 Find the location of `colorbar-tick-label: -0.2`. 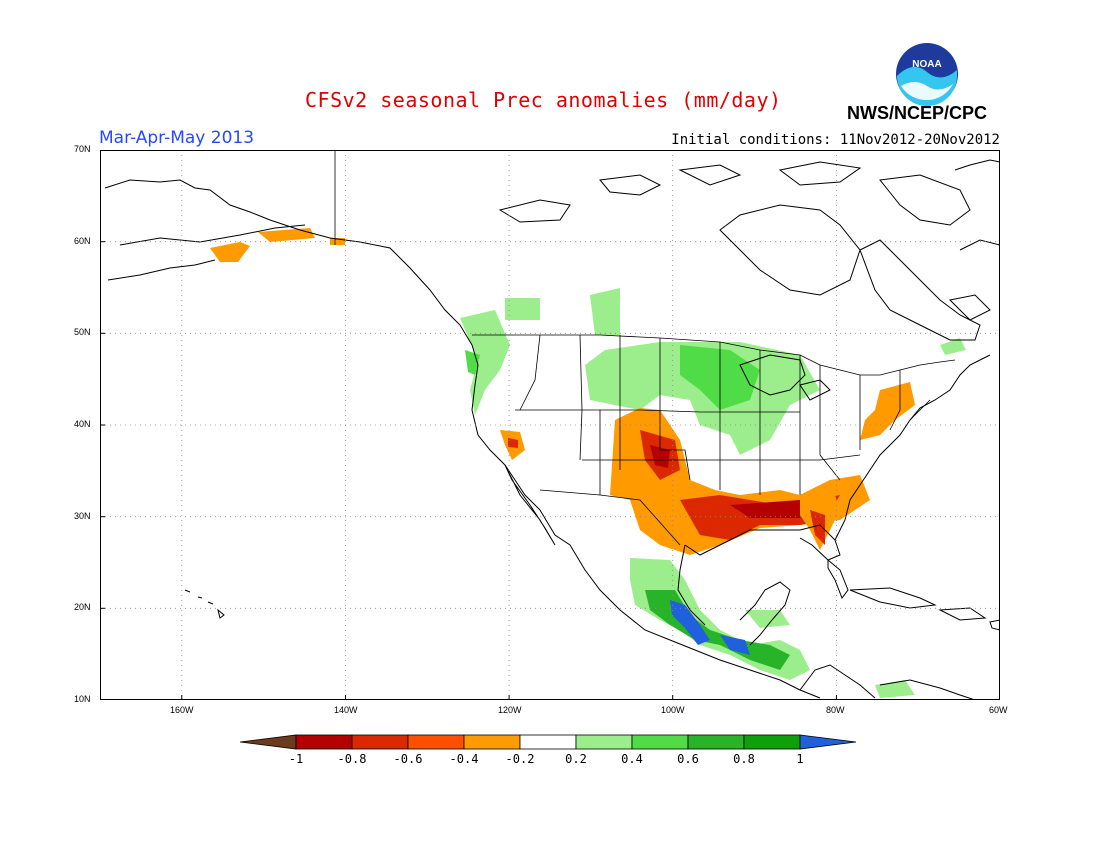

colorbar-tick-label: -0.2 is located at coordinates (520, 759).